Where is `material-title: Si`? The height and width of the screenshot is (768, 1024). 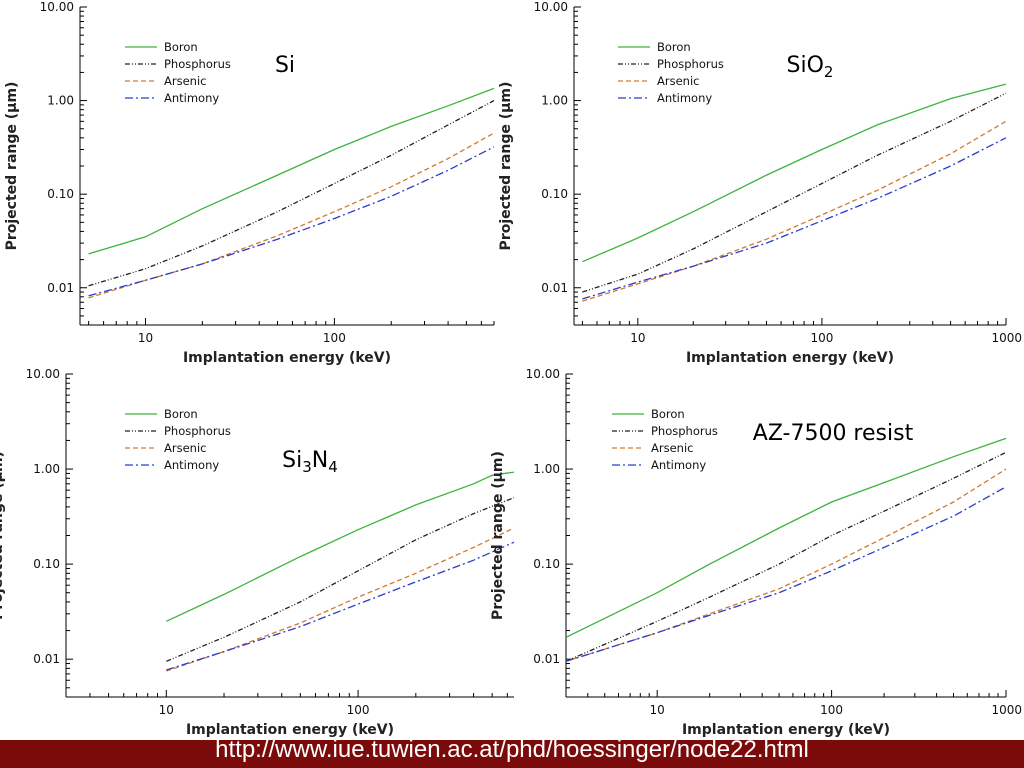 material-title: Si is located at coordinates (285, 65).